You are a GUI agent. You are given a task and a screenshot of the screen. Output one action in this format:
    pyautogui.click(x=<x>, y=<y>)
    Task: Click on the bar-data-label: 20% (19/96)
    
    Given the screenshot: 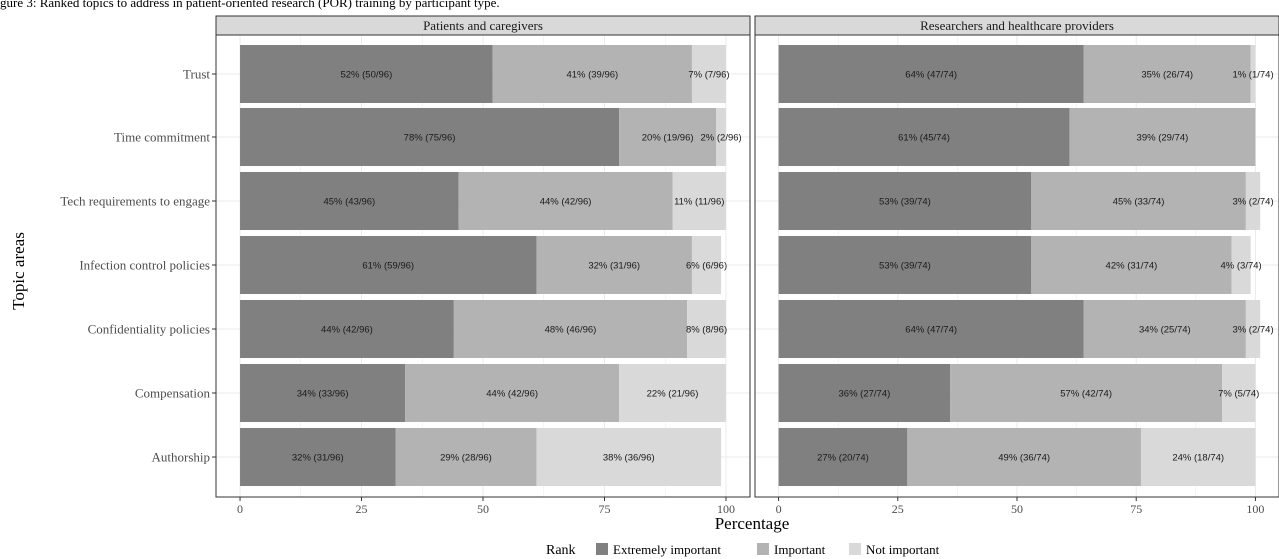 What is the action you would take?
    pyautogui.click(x=668, y=138)
    